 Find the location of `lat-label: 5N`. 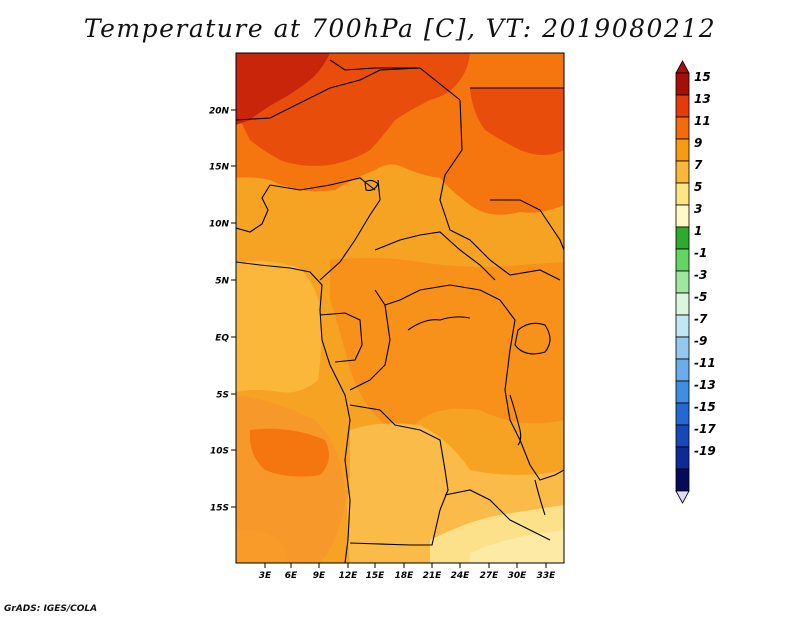

lat-label: 5N is located at coordinates (222, 282).